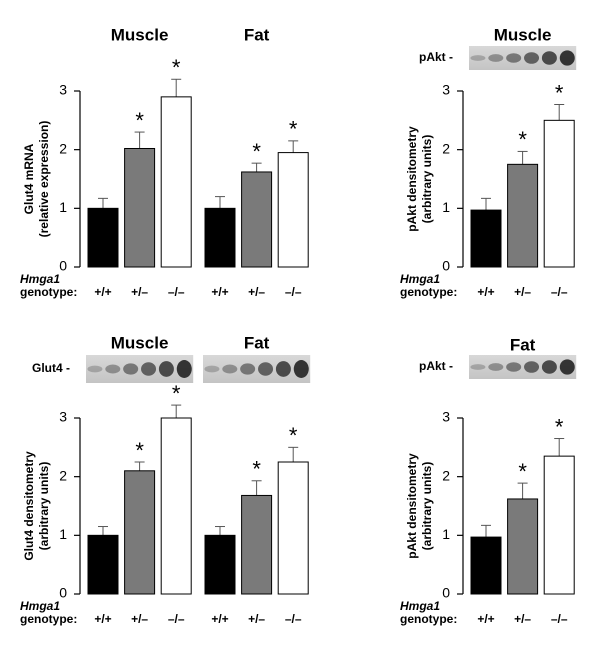 Image resolution: width=600 pixels, height=654 pixels. What do you see at coordinates (412, 179) in the screenshot?
I see `y-axis-label: pAkt densitometry` at bounding box center [412, 179].